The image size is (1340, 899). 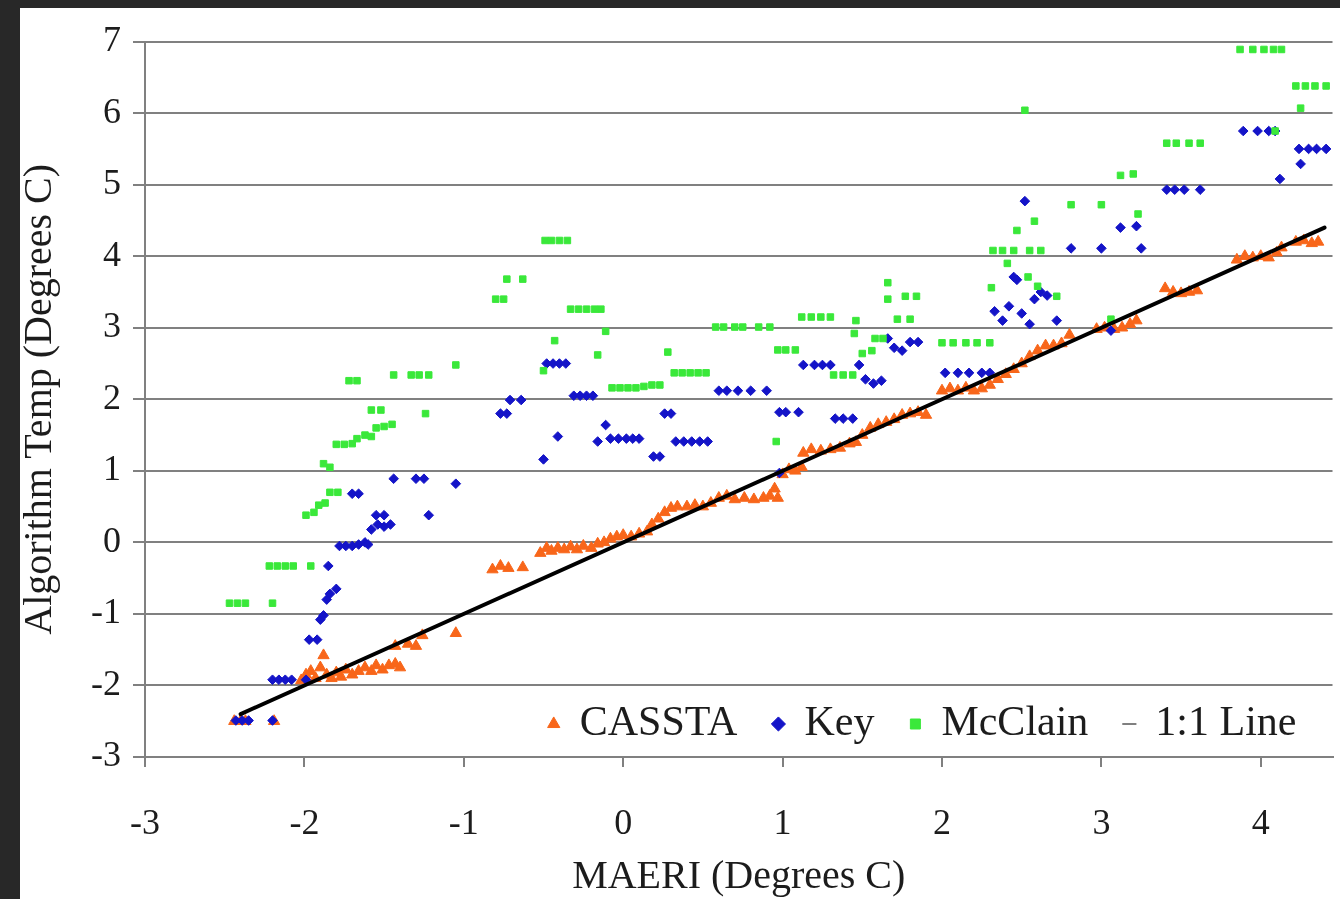 I want to click on x-tick-label: -3, so click(x=145, y=822).